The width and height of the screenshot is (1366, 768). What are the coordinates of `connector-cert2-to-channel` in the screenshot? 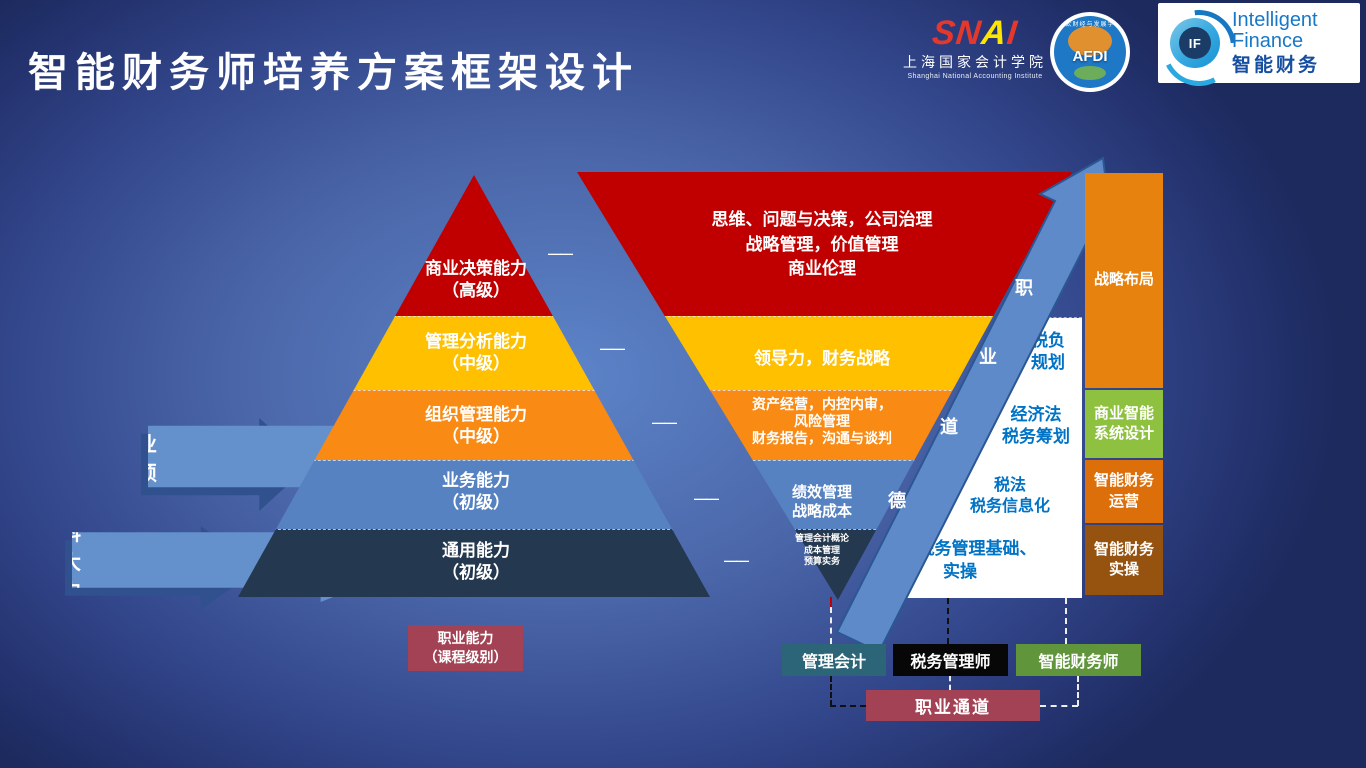 It's located at (950, 683).